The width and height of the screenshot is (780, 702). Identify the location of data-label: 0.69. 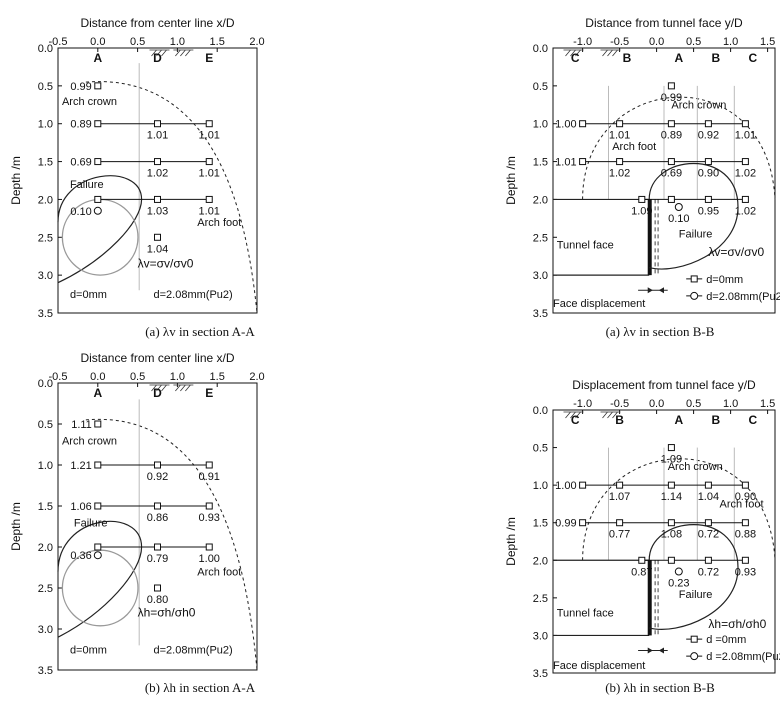
(80, 163).